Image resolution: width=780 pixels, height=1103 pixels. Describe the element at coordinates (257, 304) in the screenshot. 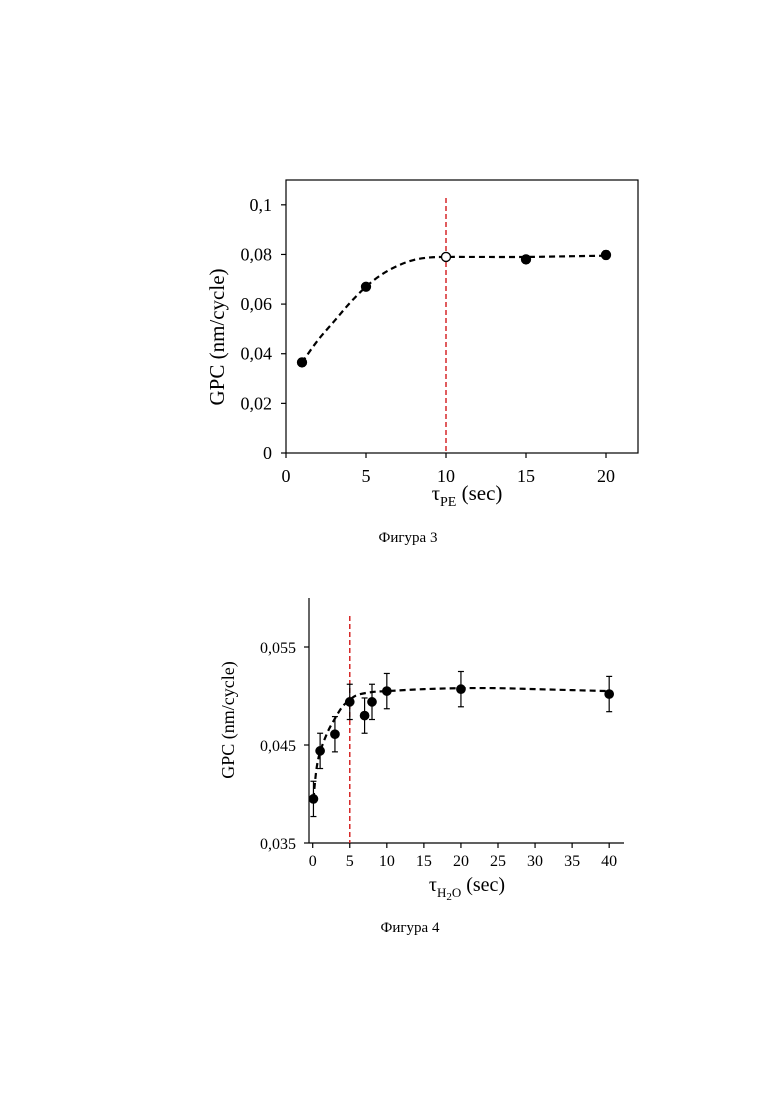

I see `y-tick-label: 0,06` at that location.